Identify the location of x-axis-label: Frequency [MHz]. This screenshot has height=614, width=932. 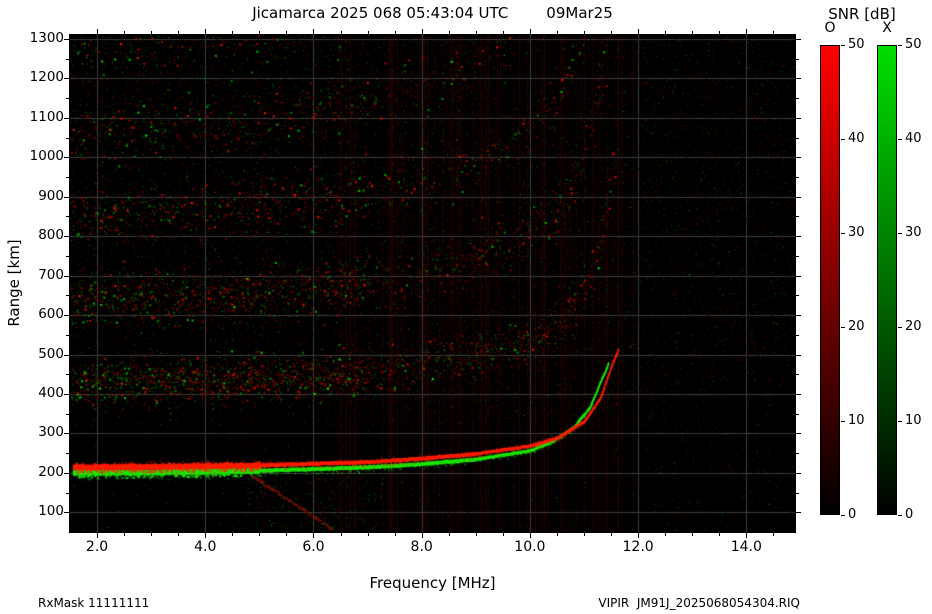
(432, 583).